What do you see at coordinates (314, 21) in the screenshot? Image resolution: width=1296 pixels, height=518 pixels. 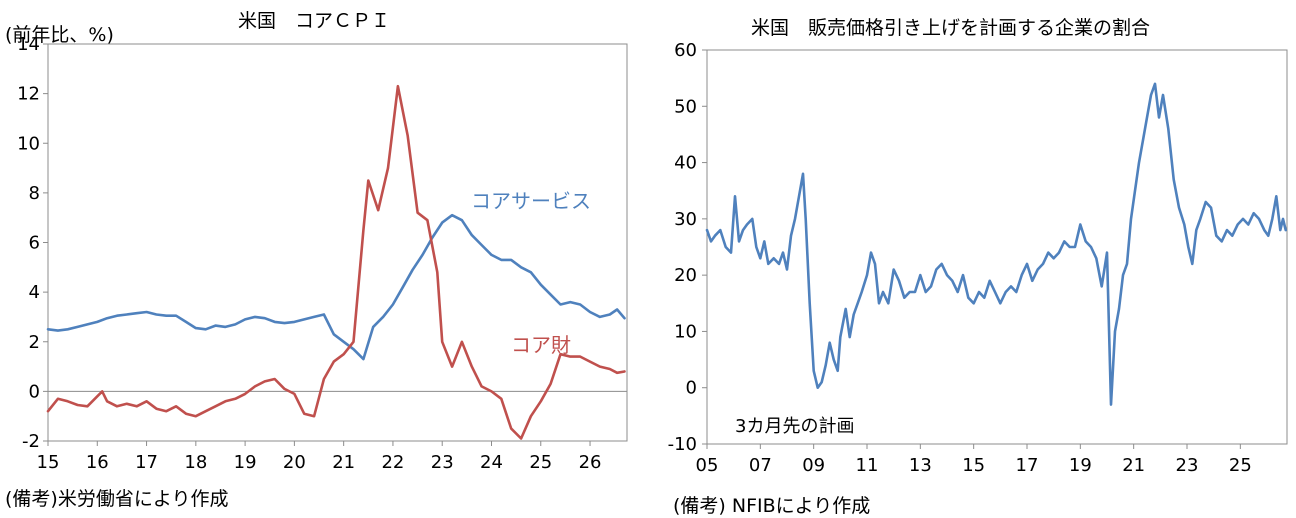 I see `chart-title: 米国 コアＣＰＩ` at bounding box center [314, 21].